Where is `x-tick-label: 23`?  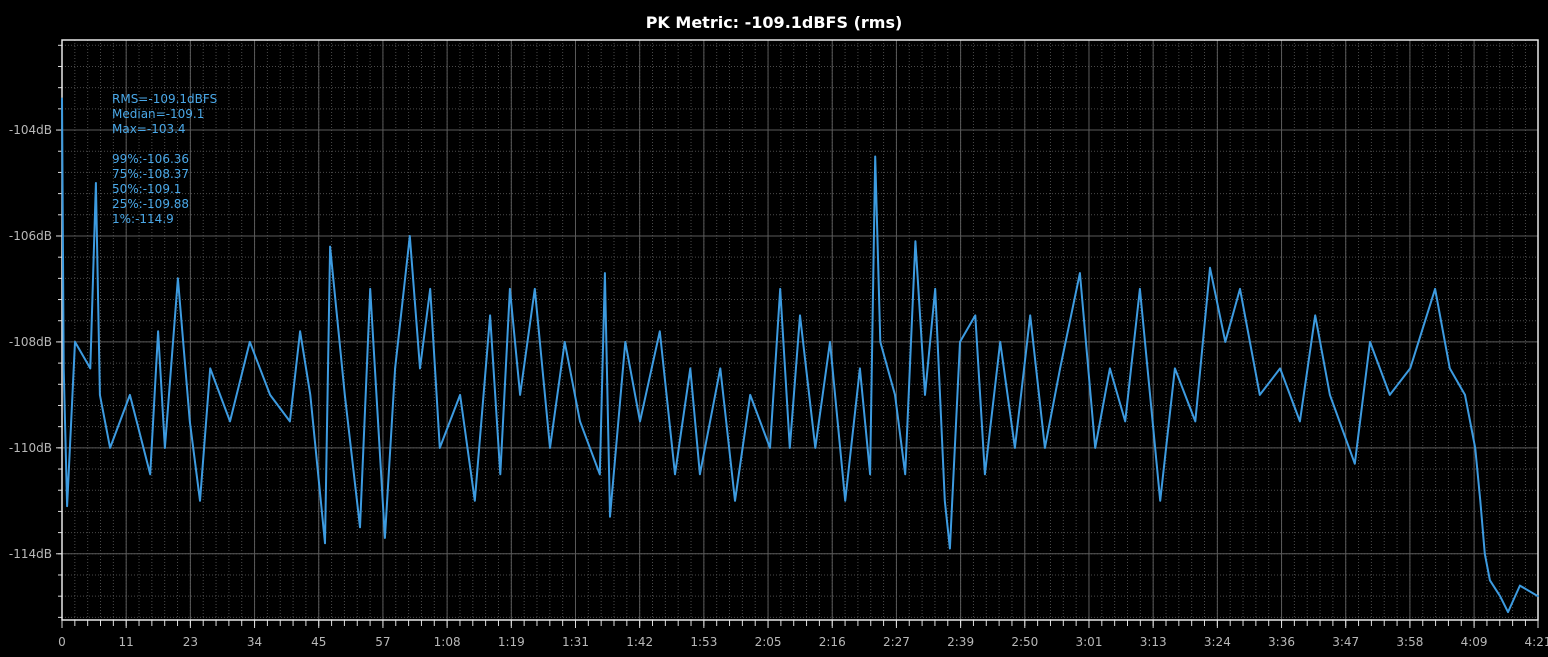
x-tick-label: 23 is located at coordinates (190, 642).